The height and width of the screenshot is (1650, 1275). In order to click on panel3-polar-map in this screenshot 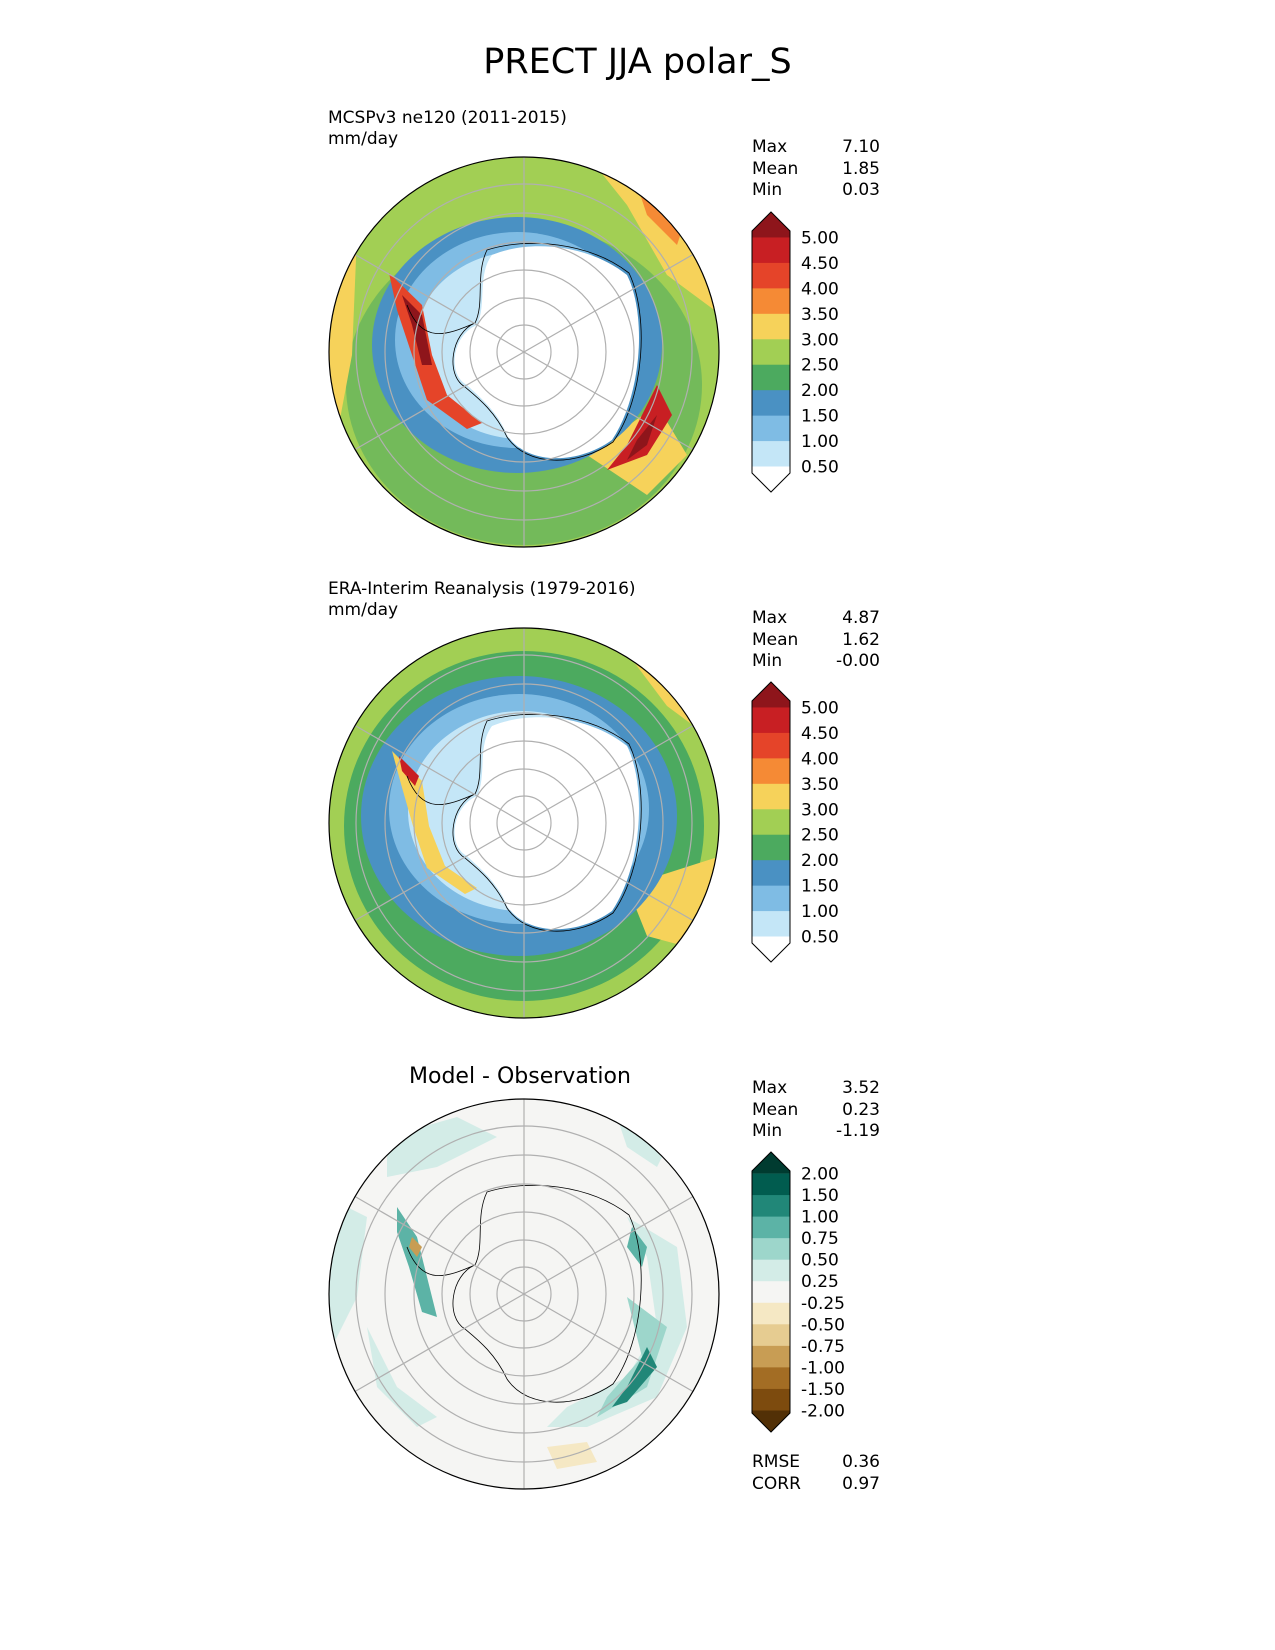, I will do `click(524, 1294)`.